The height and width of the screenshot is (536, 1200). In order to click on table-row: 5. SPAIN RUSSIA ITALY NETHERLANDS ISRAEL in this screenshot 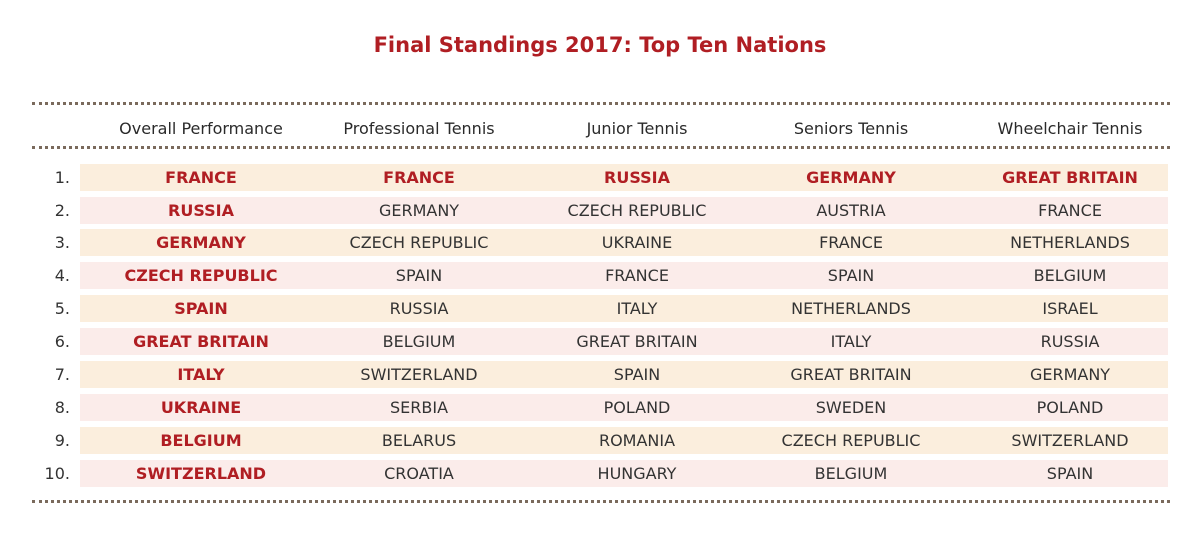, I will do `click(600, 308)`.